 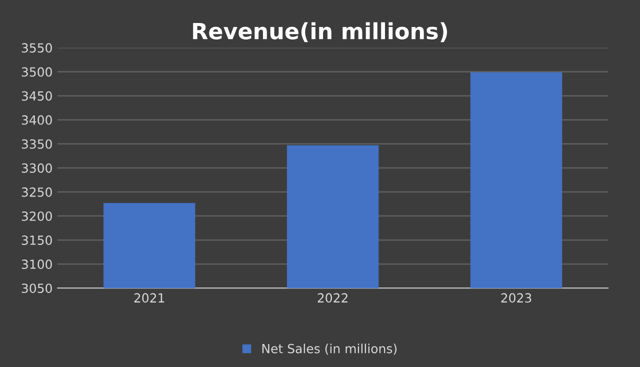 I want to click on y-tick-label: 3550, so click(x=37, y=48).